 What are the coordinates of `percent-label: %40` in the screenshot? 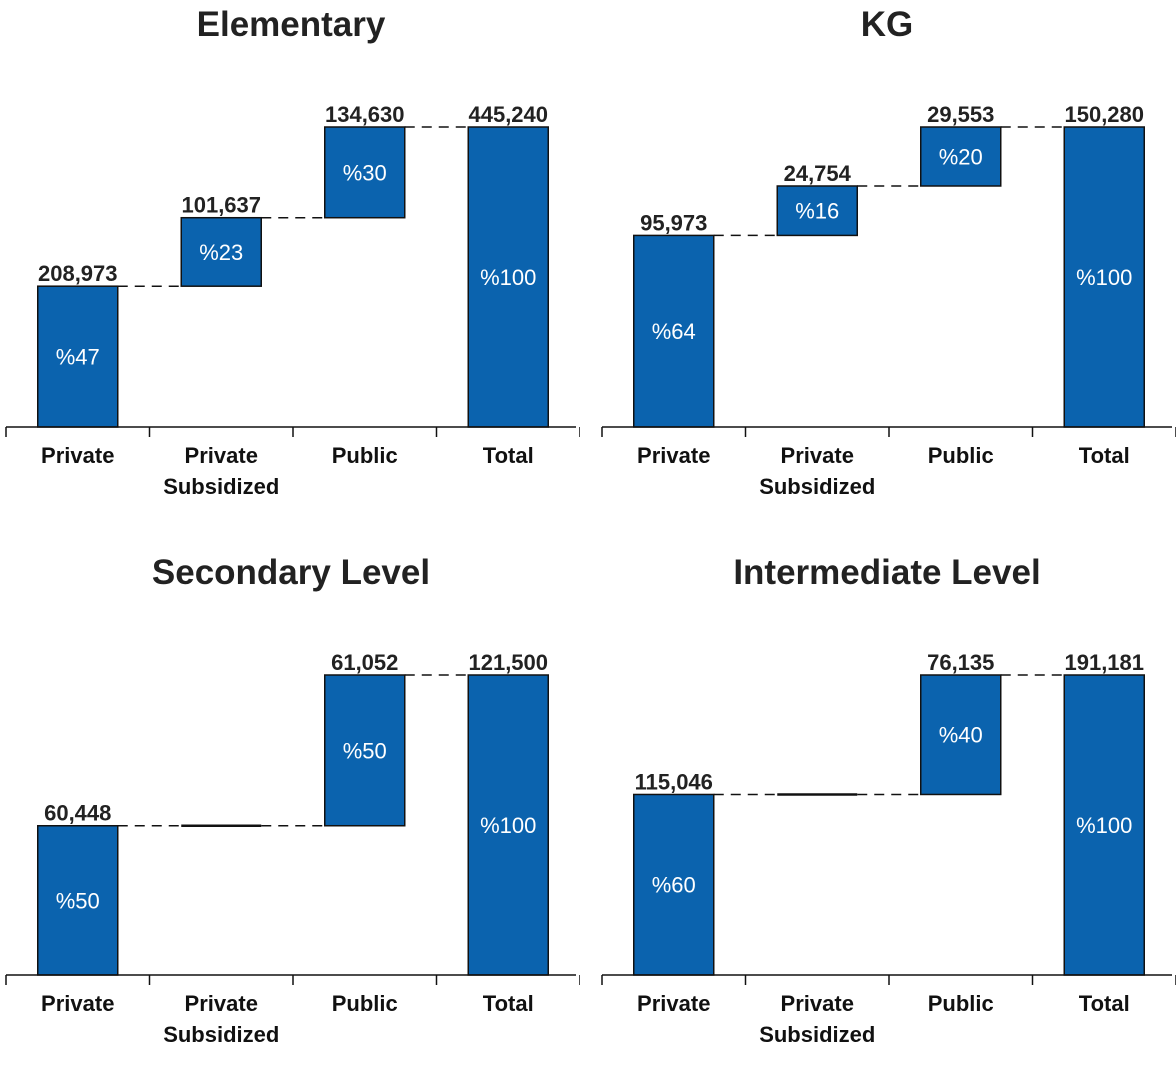 It's located at (961, 735).